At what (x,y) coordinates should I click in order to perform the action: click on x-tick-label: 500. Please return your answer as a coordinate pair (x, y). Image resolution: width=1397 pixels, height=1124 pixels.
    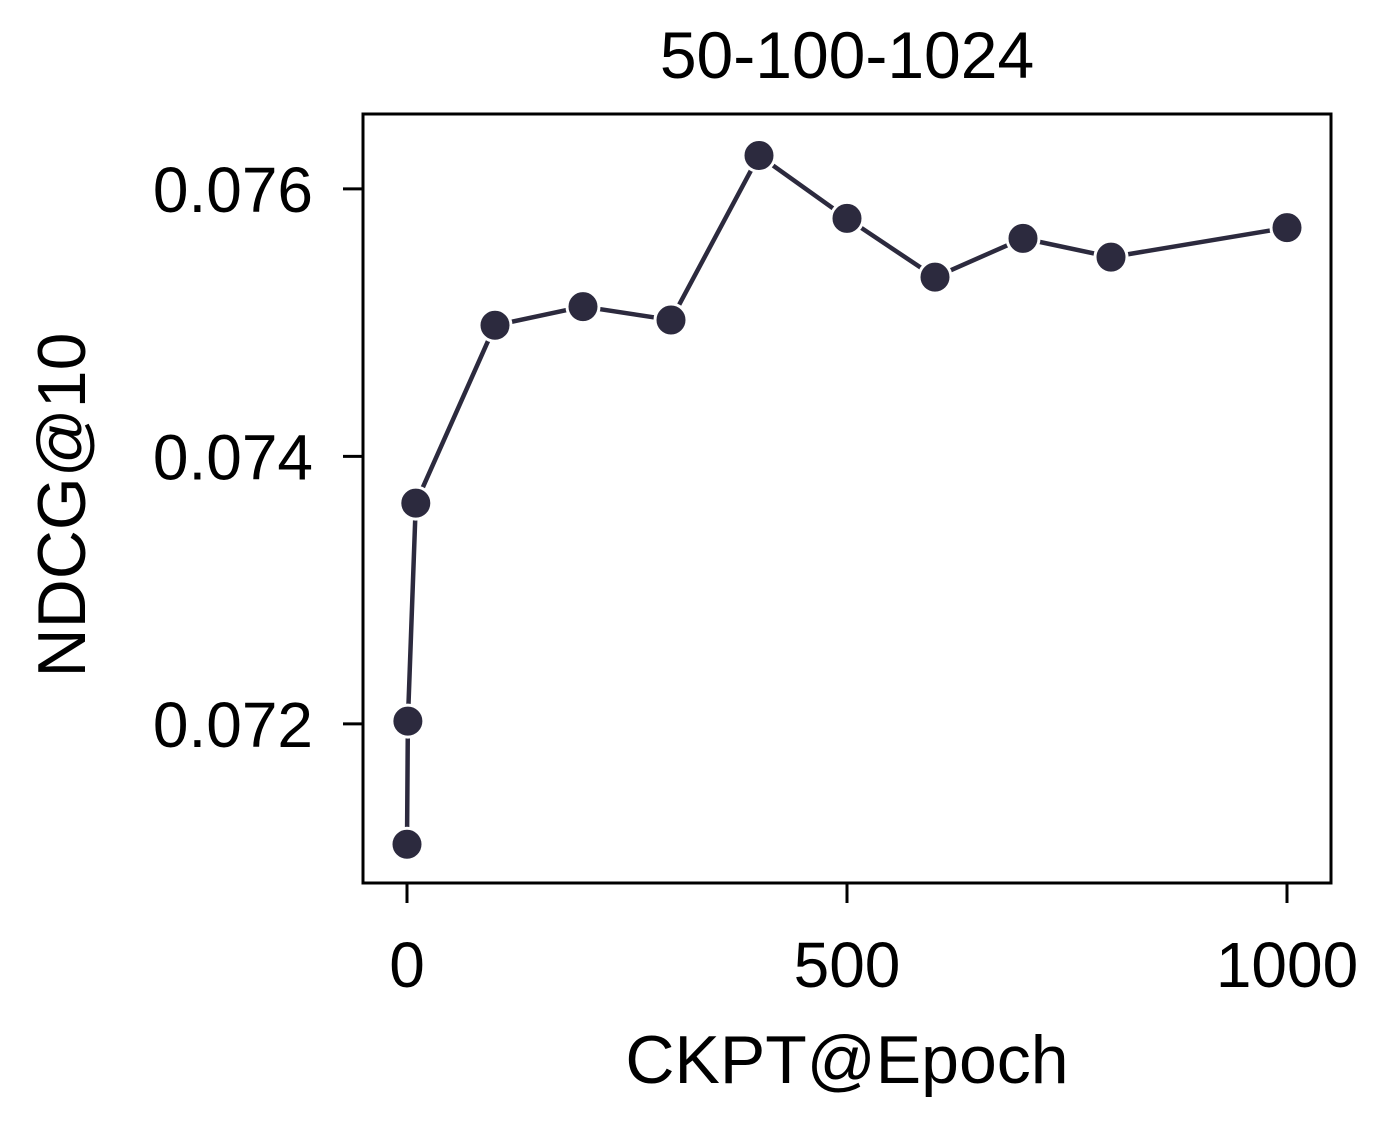
    Looking at the image, I should click on (847, 965).